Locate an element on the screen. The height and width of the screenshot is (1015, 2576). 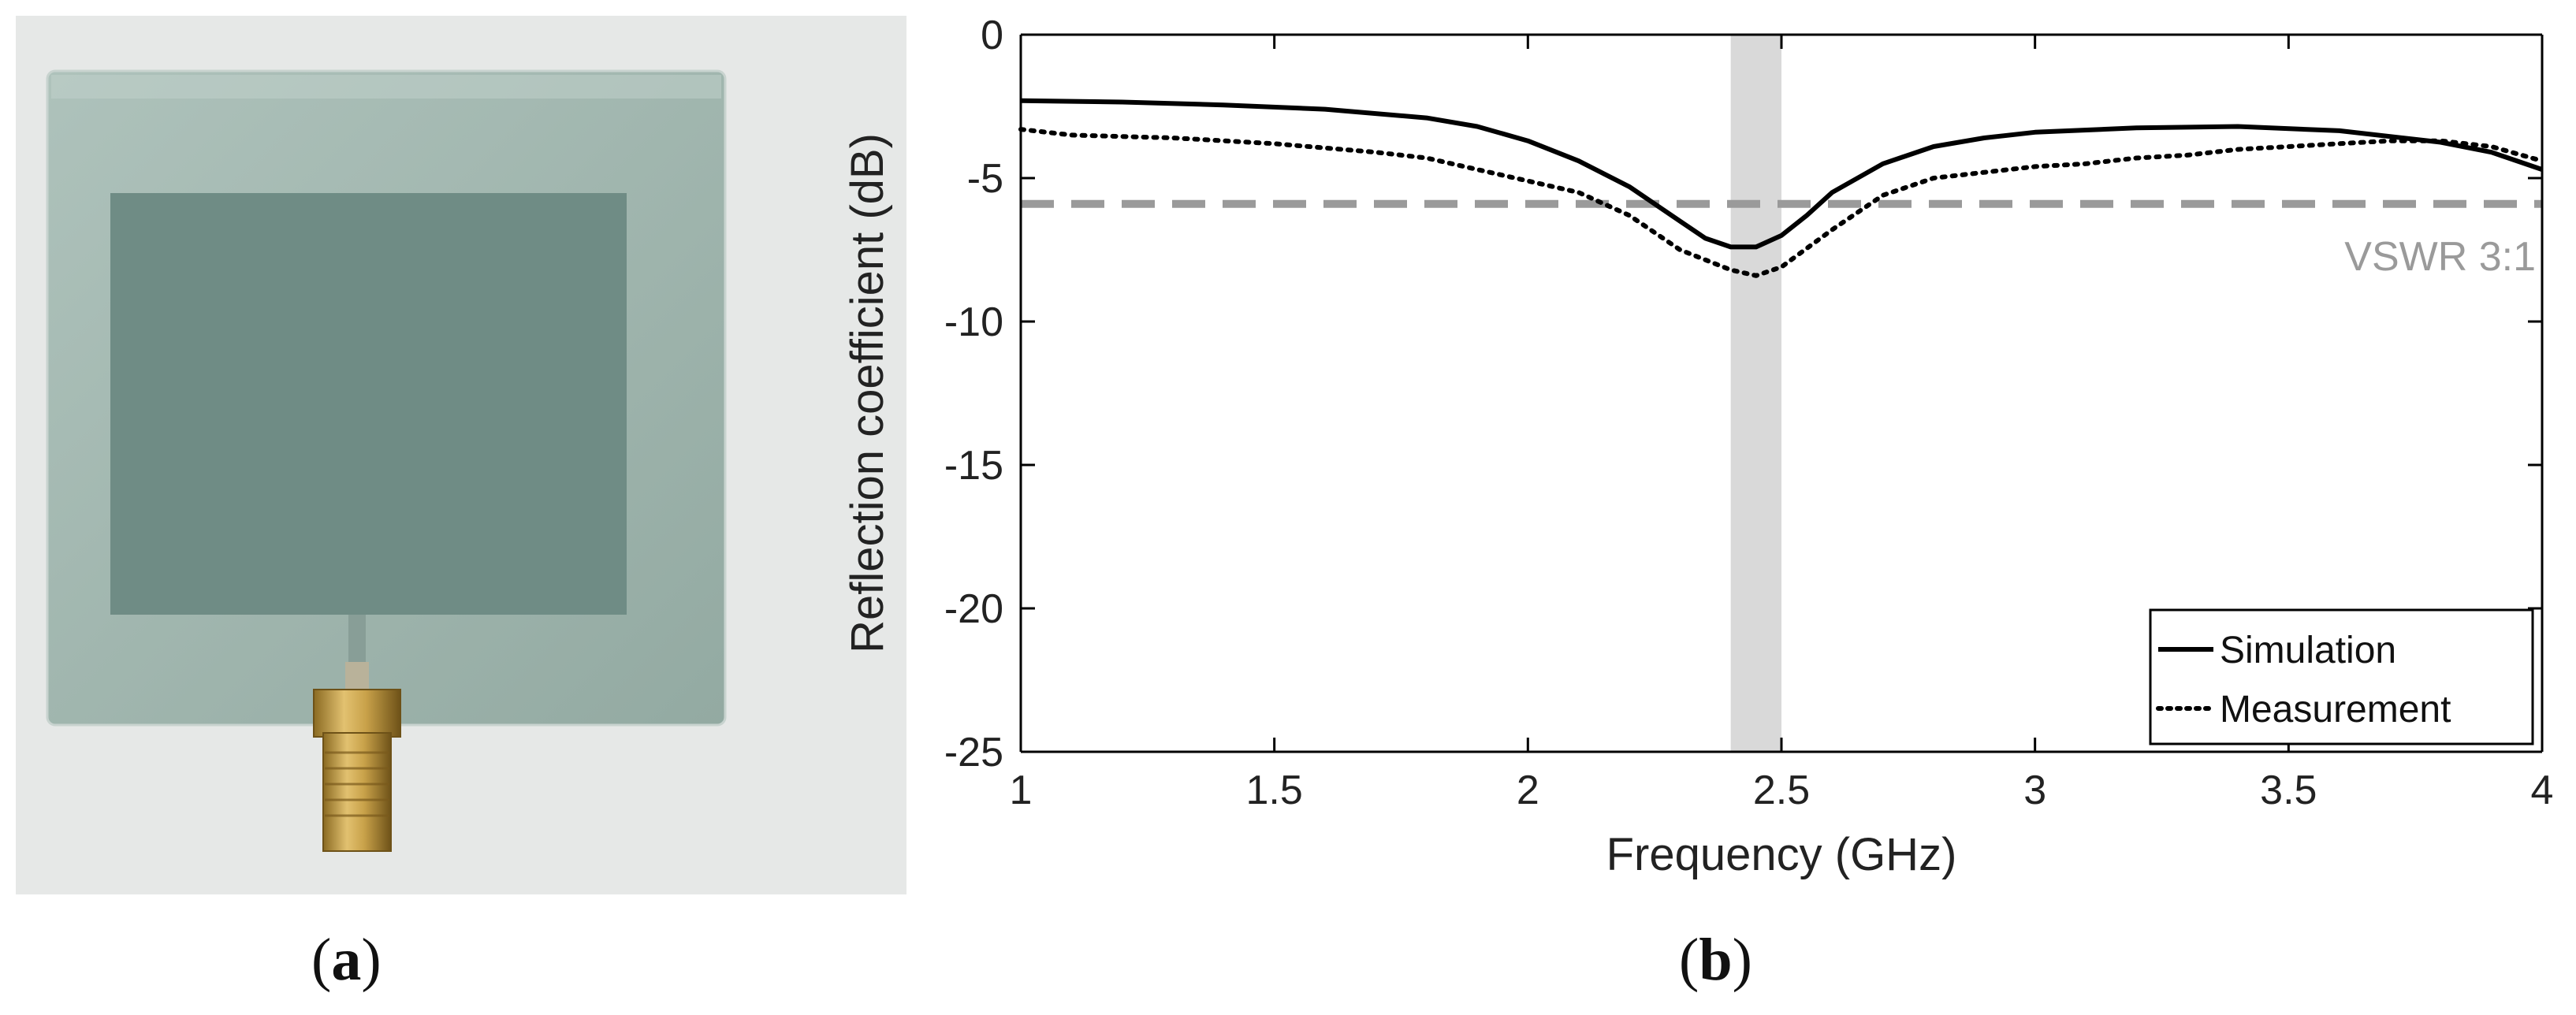
glass-highlight is located at coordinates (386, 87).